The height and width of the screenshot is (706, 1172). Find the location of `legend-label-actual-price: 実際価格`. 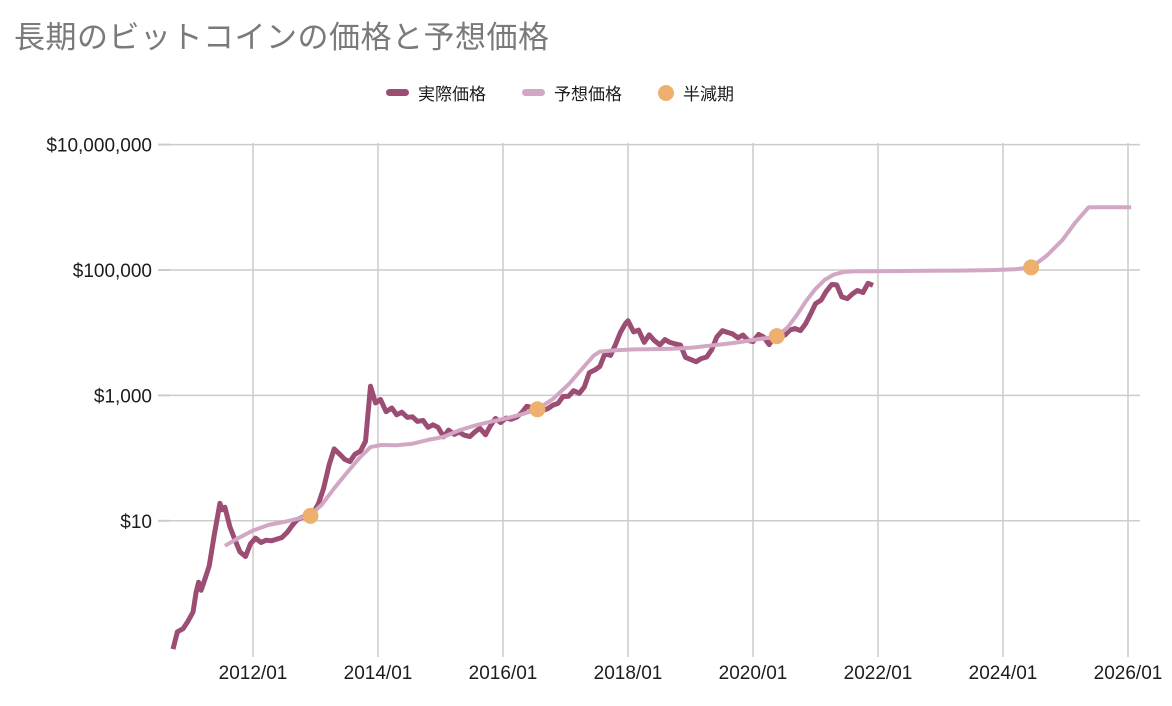

legend-label-actual-price: 実際価格 is located at coordinates (452, 94).